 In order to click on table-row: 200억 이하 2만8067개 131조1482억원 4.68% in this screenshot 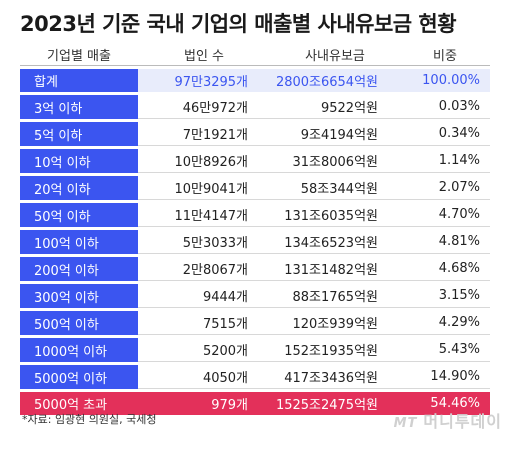, I will do `click(255, 269)`.